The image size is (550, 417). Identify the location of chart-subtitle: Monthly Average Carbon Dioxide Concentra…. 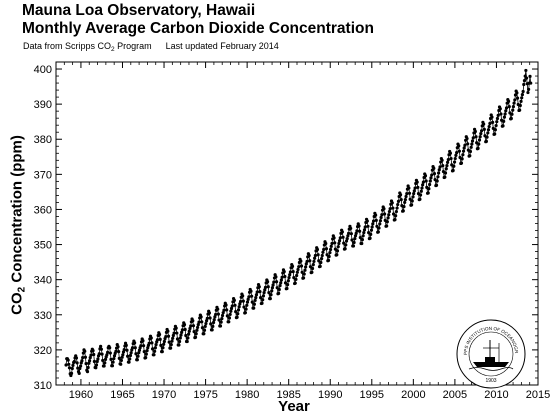
(198, 28).